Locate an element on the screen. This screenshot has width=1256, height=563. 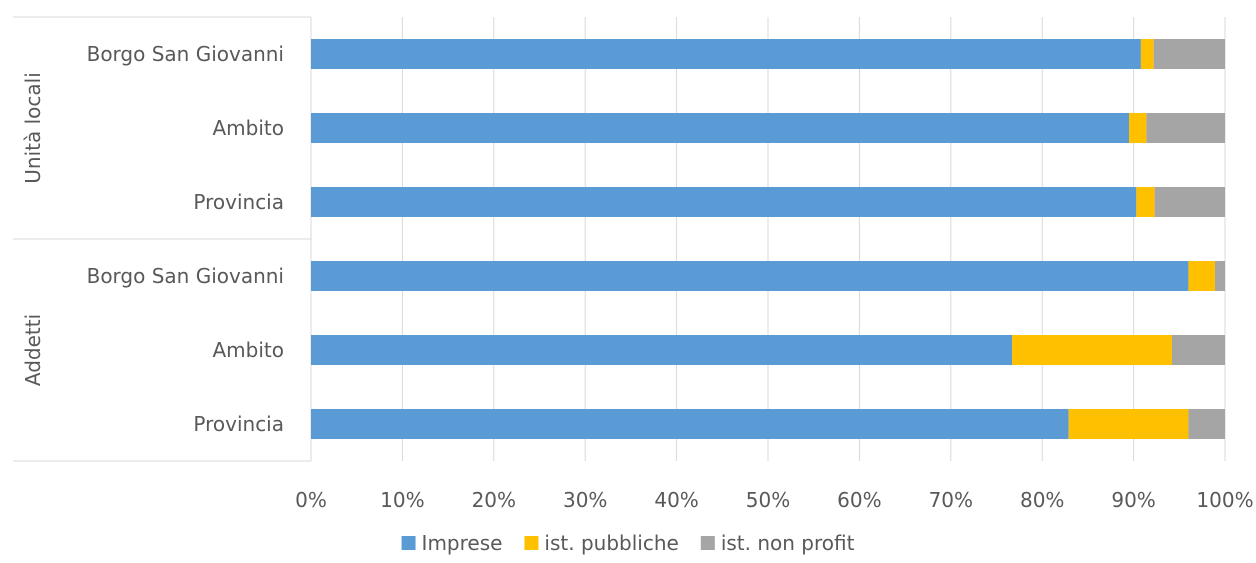
x-tick-label: 20% is located at coordinates (494, 500).